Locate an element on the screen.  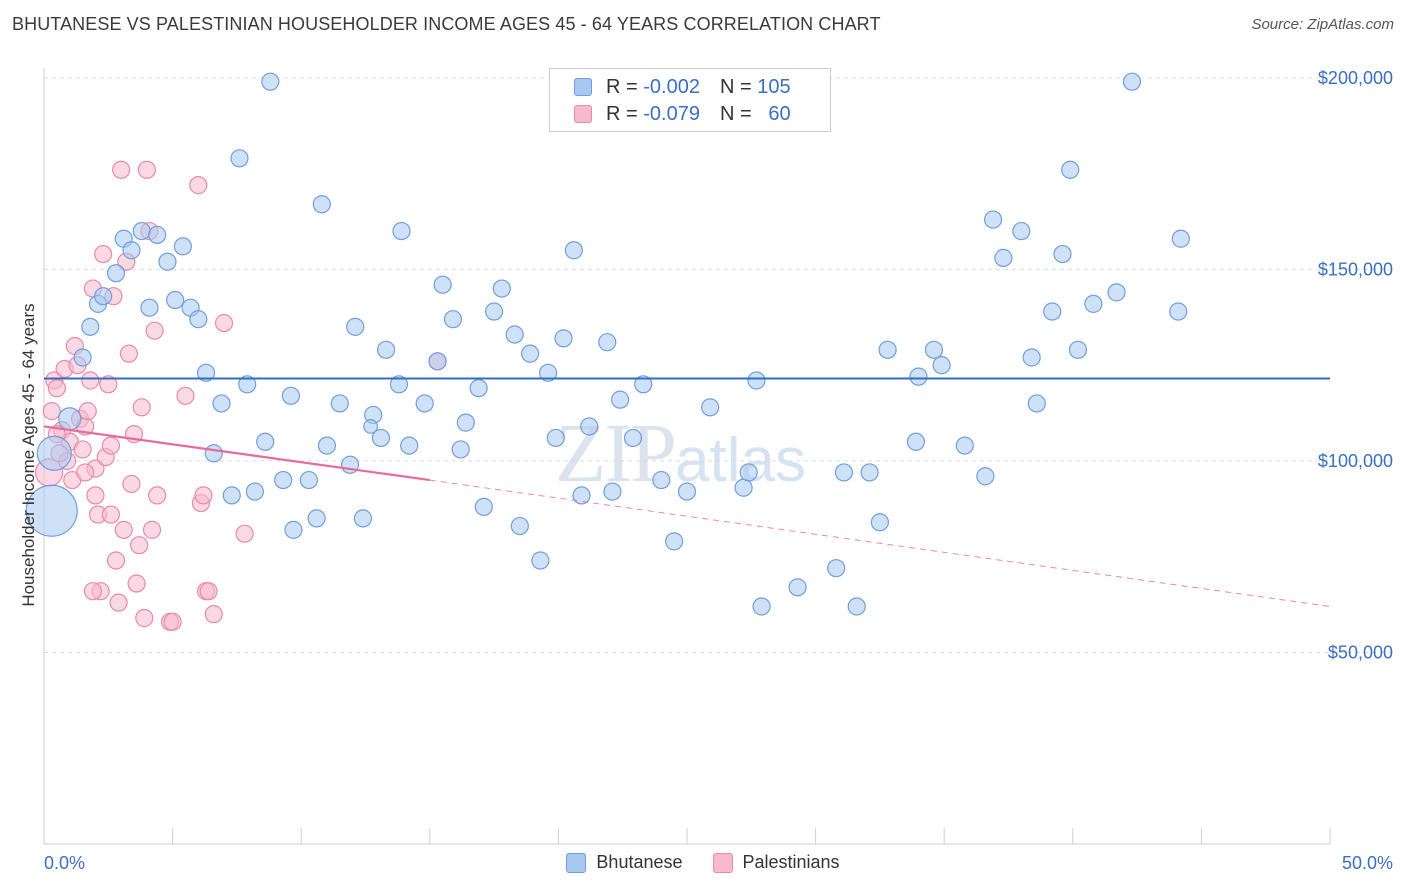
bottom-legend-bhutanese: Bhutanese is located at coordinates (624, 862).